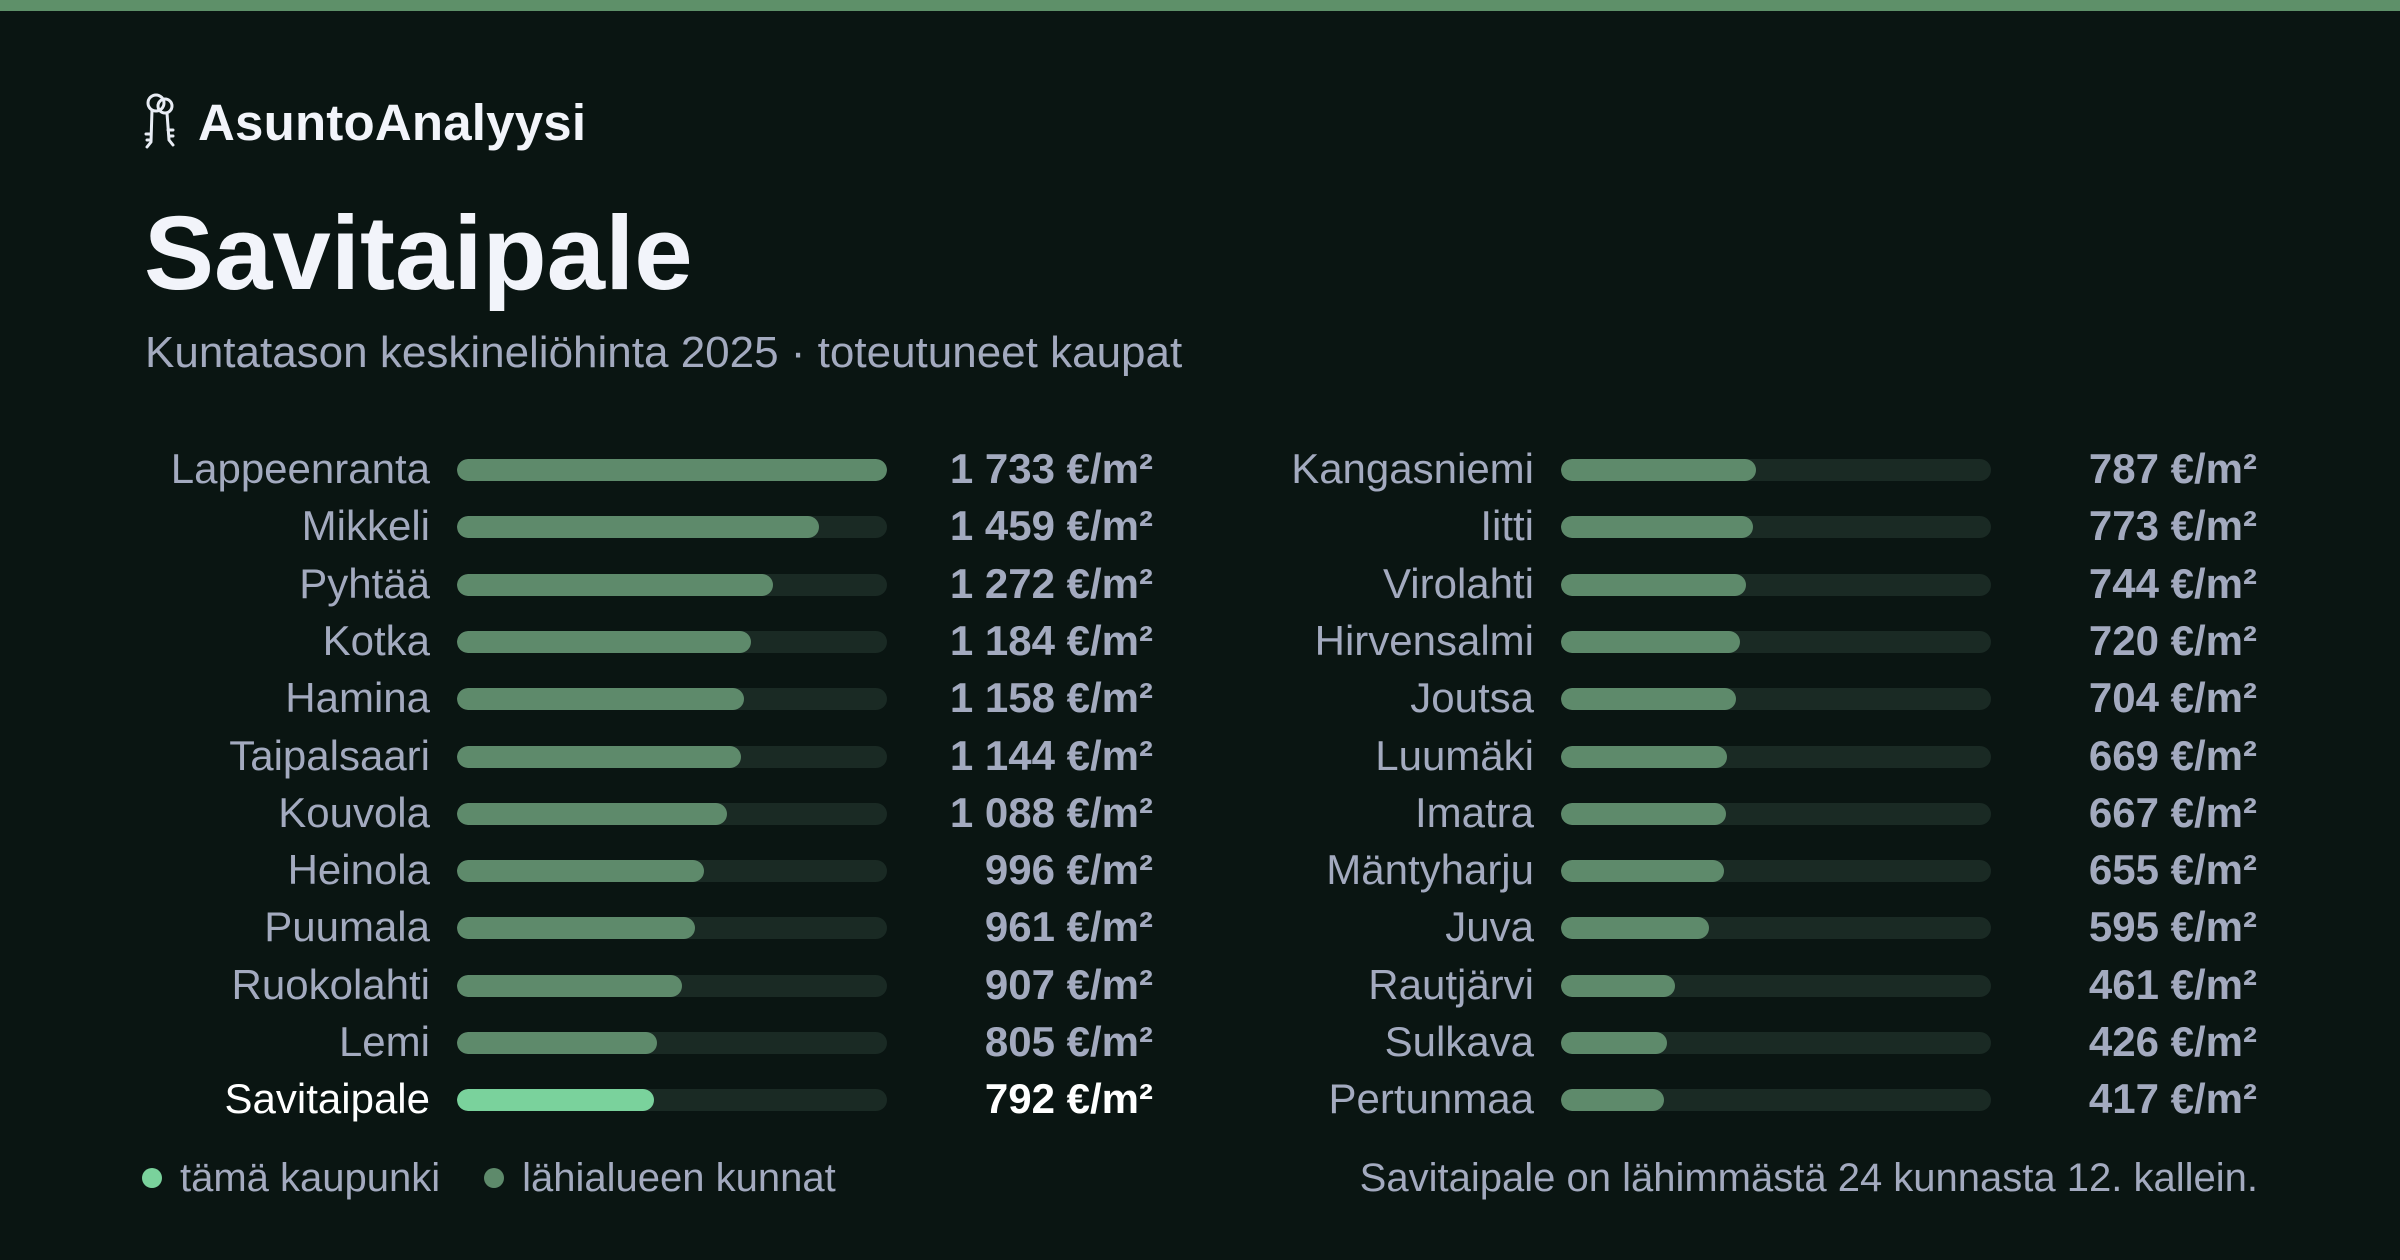  I want to click on bar-label: Hirvensalmi, so click(1424, 640).